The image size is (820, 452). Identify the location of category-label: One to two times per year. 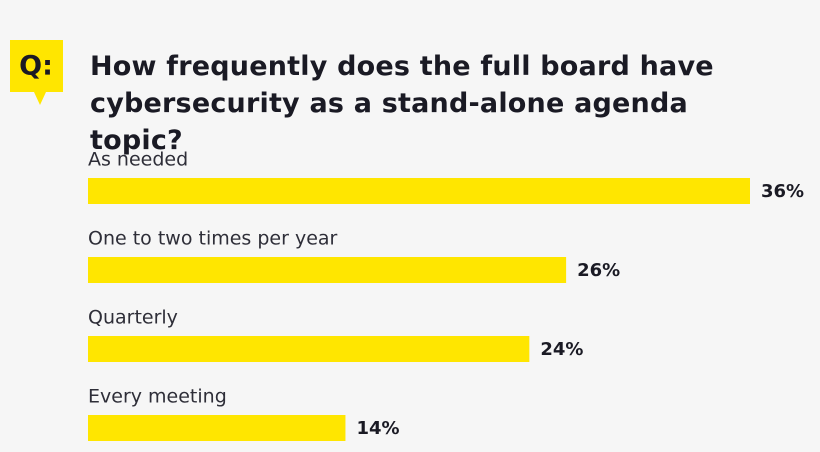
(213, 239).